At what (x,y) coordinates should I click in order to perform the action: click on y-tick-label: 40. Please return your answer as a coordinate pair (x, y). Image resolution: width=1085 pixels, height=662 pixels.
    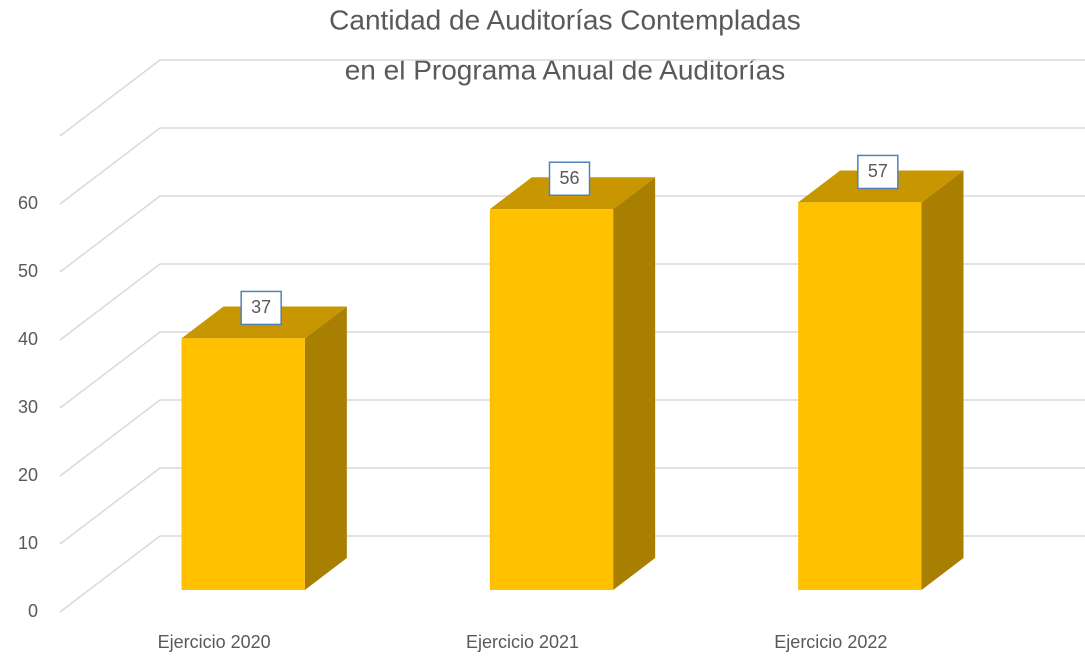
    Looking at the image, I should click on (28, 339).